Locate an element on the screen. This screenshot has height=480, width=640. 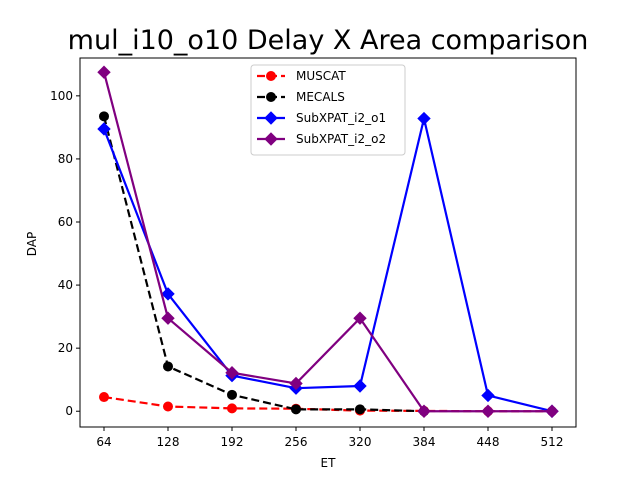
chart-title: mul_i10_o10 Delay X Area comparison is located at coordinates (328, 40).